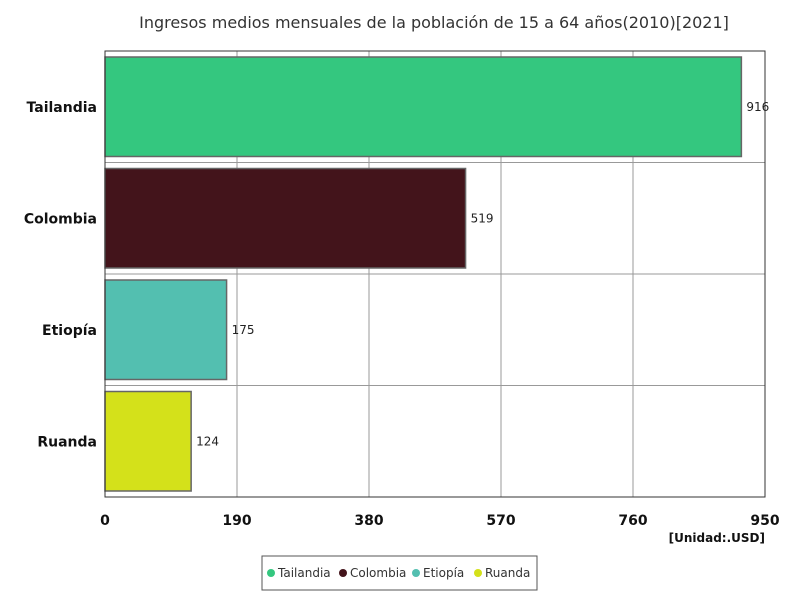 This screenshot has width=800, height=600. What do you see at coordinates (717, 538) in the screenshot?
I see `unit-label: [Unidad:.USD]` at bounding box center [717, 538].